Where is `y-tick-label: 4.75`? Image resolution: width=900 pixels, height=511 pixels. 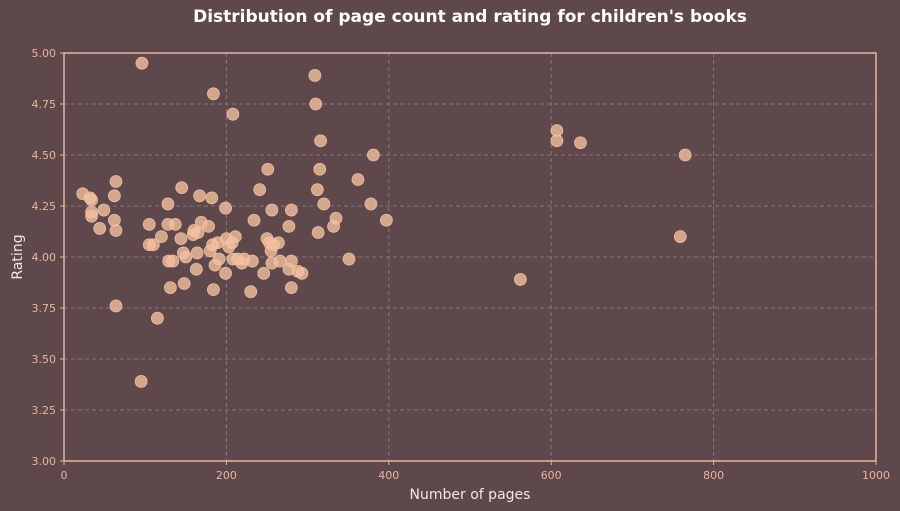 y-tick-label: 4.75 is located at coordinates (44, 104).